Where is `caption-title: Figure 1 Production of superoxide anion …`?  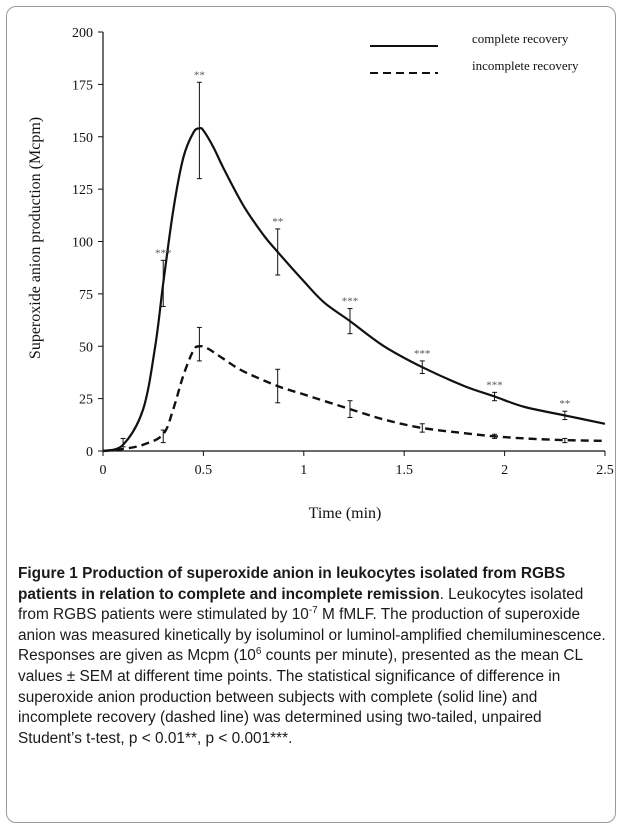 caption-title: Figure 1 Production of superoxide anion … is located at coordinates (292, 584).